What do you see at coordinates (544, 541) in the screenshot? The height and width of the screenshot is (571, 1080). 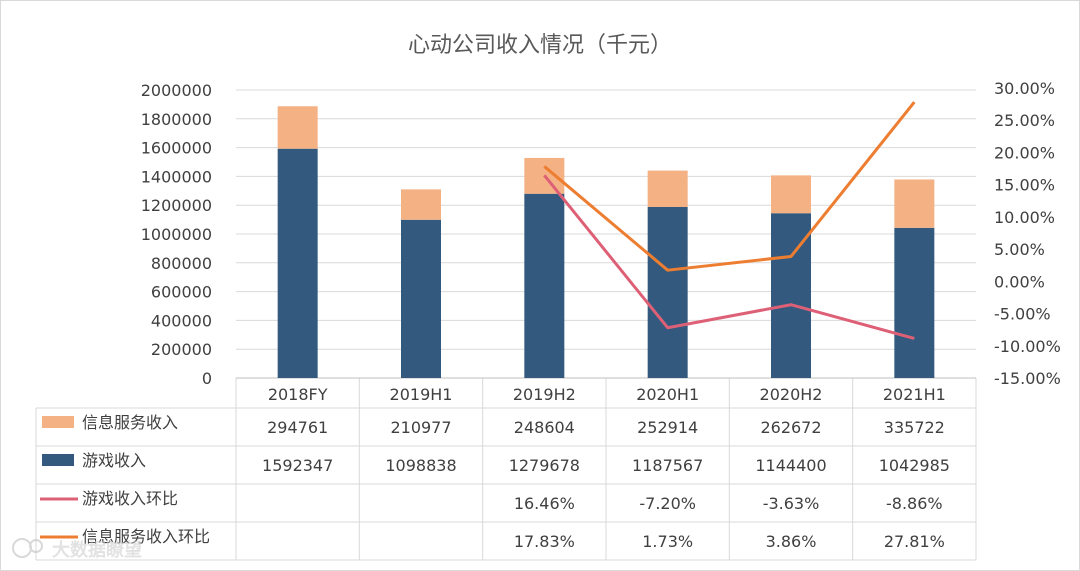 I see `table-cell-value: 17.83%` at bounding box center [544, 541].